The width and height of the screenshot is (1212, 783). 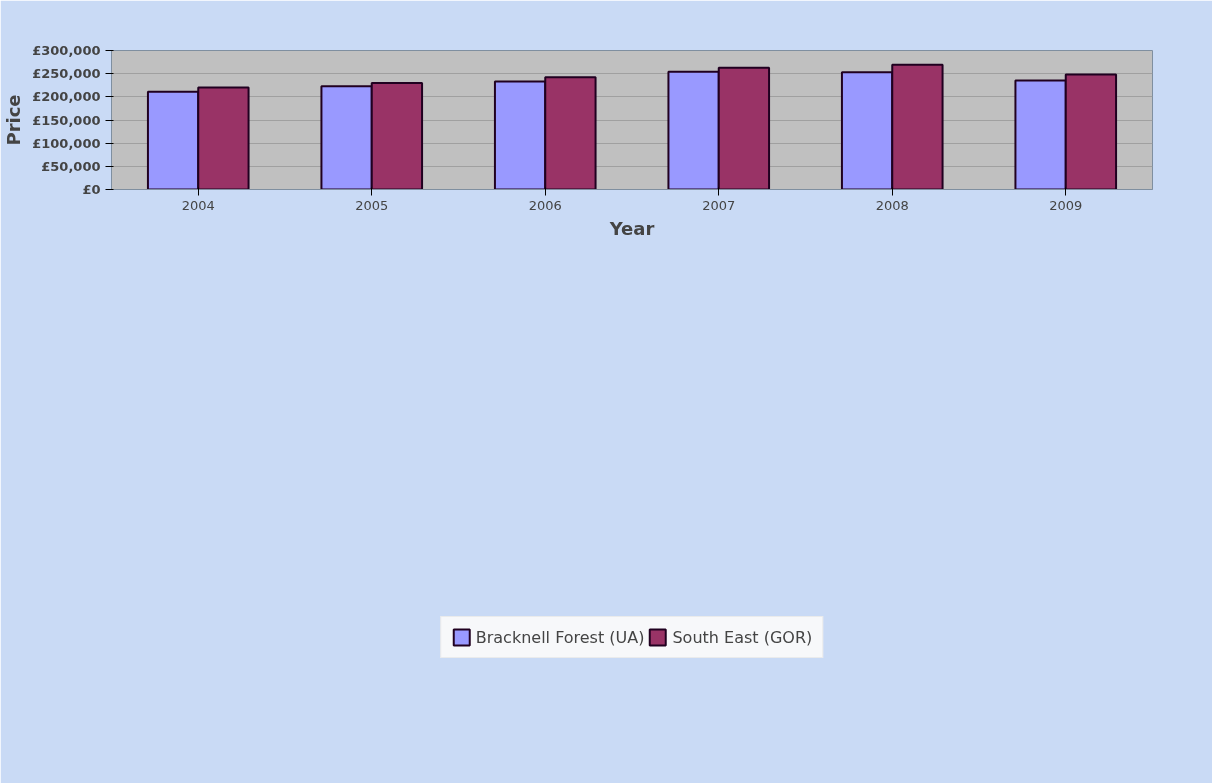 What do you see at coordinates (1066, 205) in the screenshot?
I see `x-tick-label: 2009` at bounding box center [1066, 205].